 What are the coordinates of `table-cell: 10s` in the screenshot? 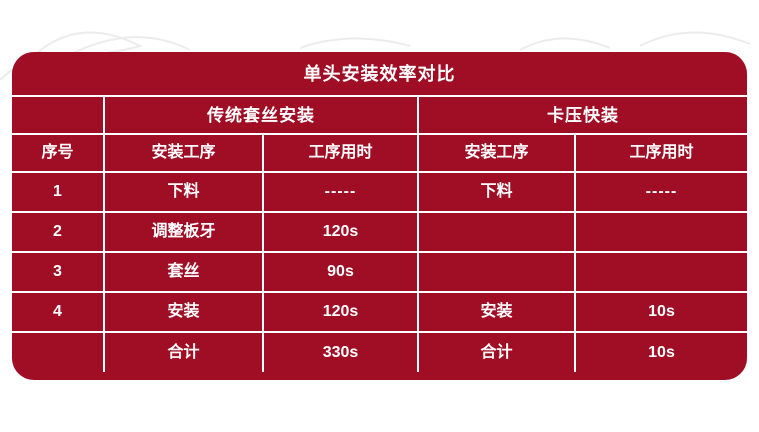 It's located at (661, 312).